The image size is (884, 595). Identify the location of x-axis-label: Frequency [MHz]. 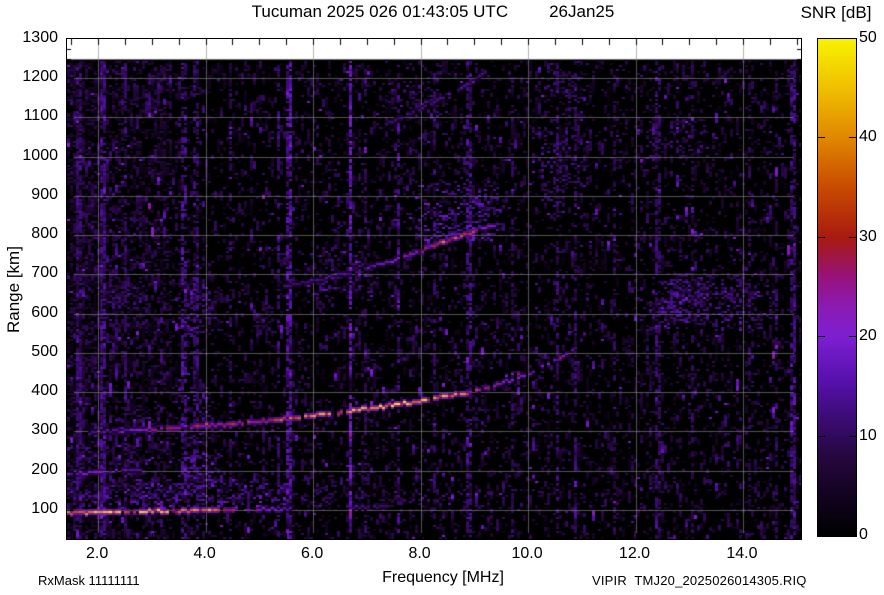
(443, 577).